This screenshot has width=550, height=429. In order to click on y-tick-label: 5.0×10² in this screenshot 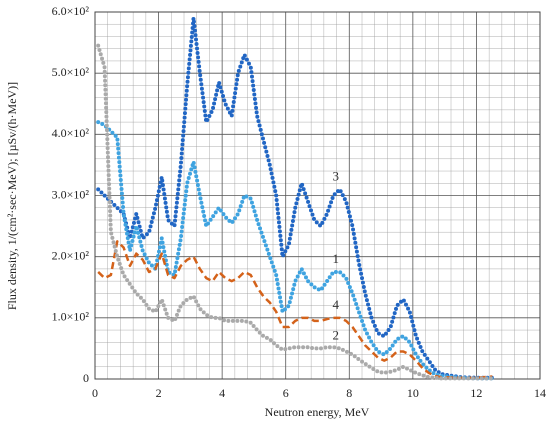, I will do `click(71, 72)`.